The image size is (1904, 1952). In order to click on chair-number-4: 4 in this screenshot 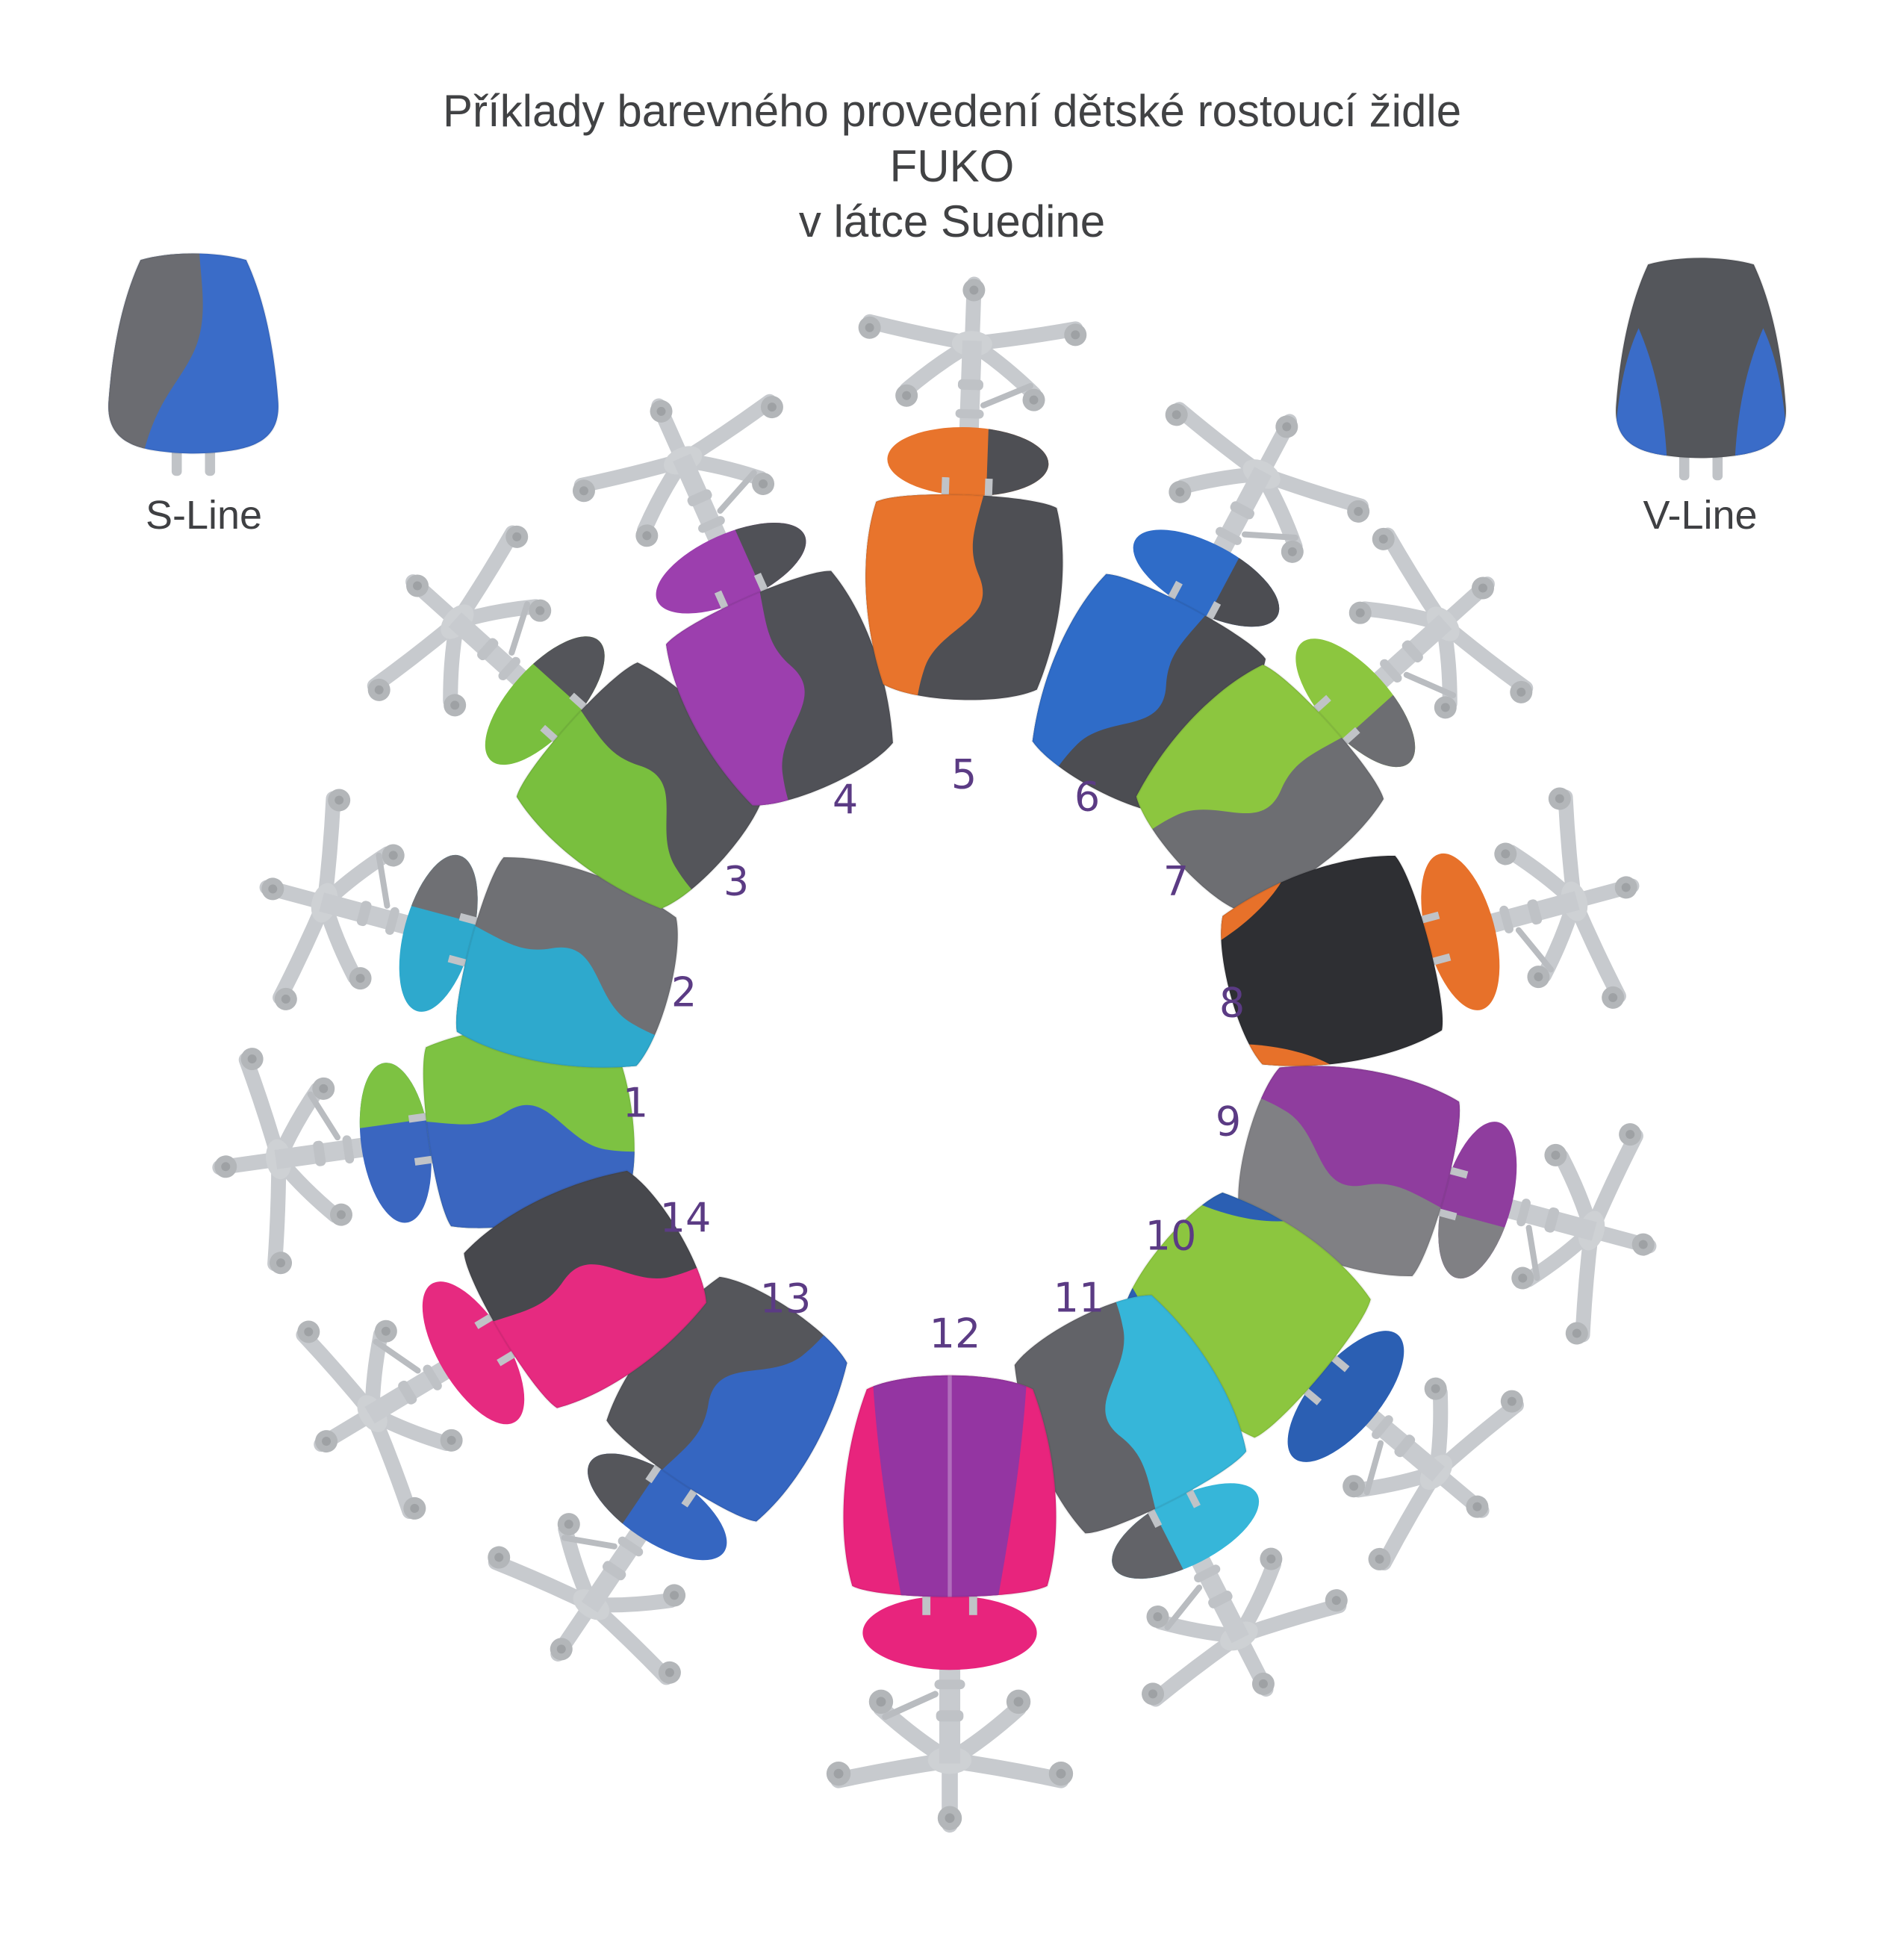, I will do `click(845, 800)`.